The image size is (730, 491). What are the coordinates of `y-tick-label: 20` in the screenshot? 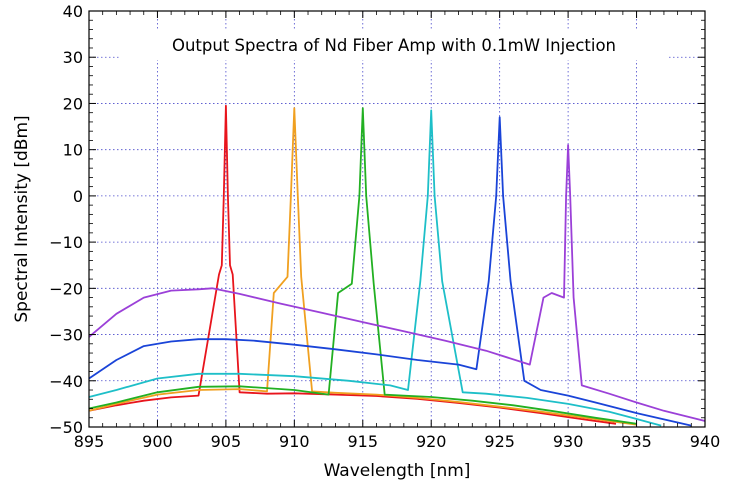 It's located at (73, 103).